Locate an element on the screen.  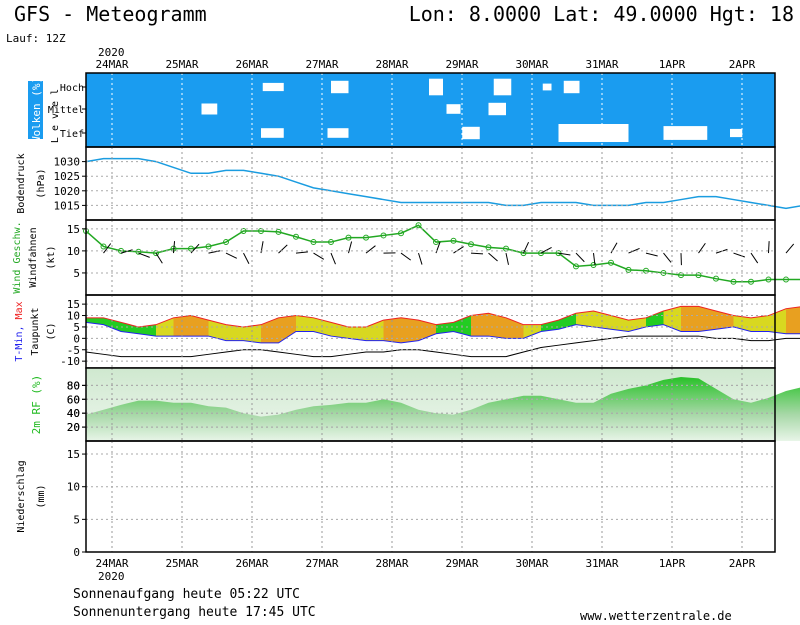
panel-ylabel: Wind Geschw. is located at coordinates (17, 257).